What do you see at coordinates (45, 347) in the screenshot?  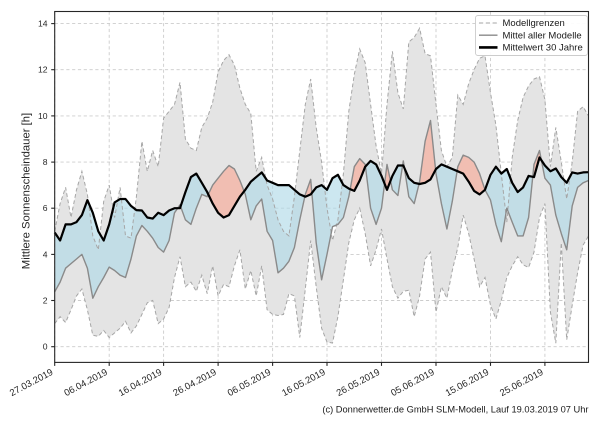 I see `svg-text: 0` at bounding box center [45, 347].